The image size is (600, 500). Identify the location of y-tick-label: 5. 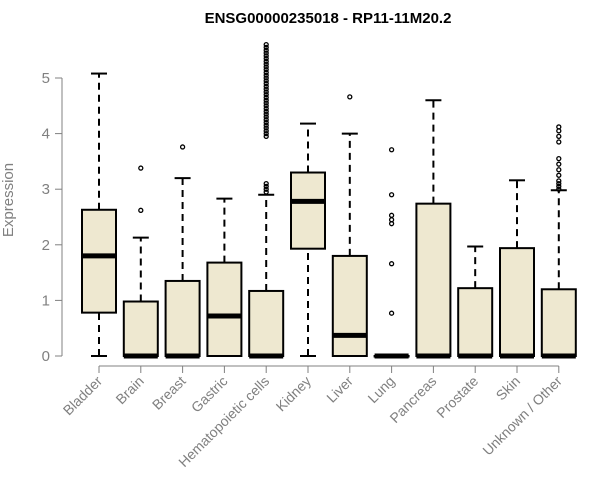
(46, 78).